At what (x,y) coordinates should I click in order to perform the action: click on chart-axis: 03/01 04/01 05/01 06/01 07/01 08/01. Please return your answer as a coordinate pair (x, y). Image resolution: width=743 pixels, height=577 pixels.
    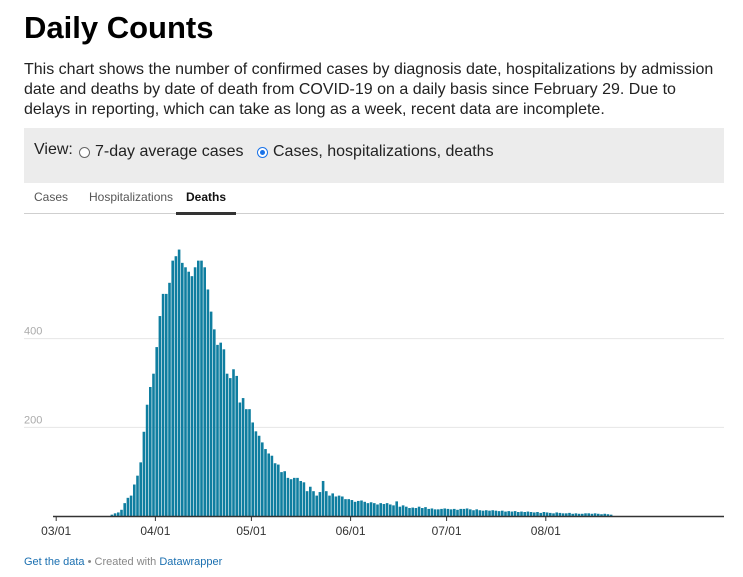
    Looking at the image, I should click on (382, 526).